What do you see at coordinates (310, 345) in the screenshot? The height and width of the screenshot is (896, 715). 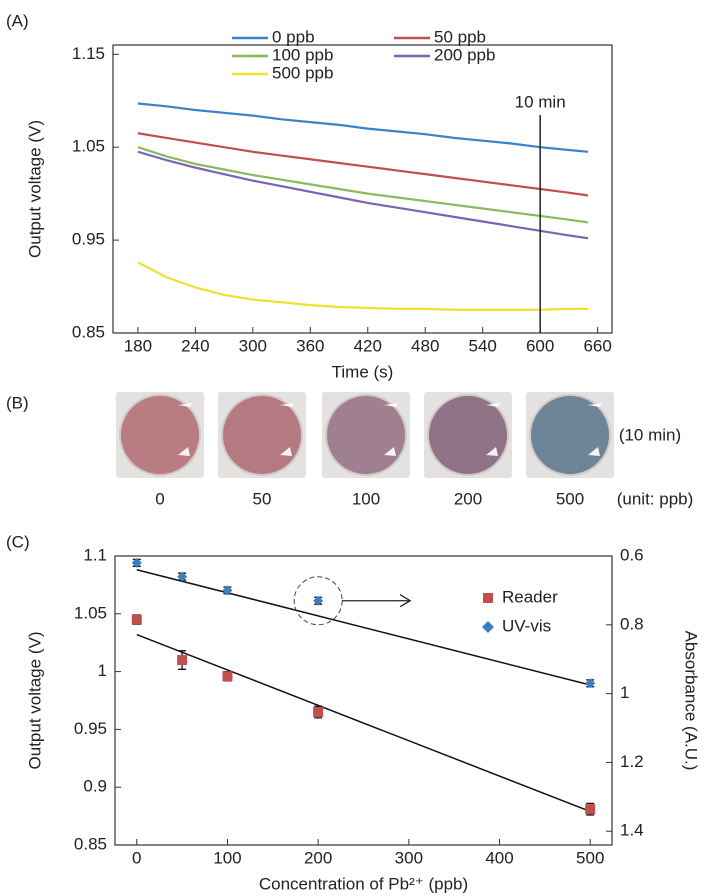 I see `x-tick-label: 360` at bounding box center [310, 345].